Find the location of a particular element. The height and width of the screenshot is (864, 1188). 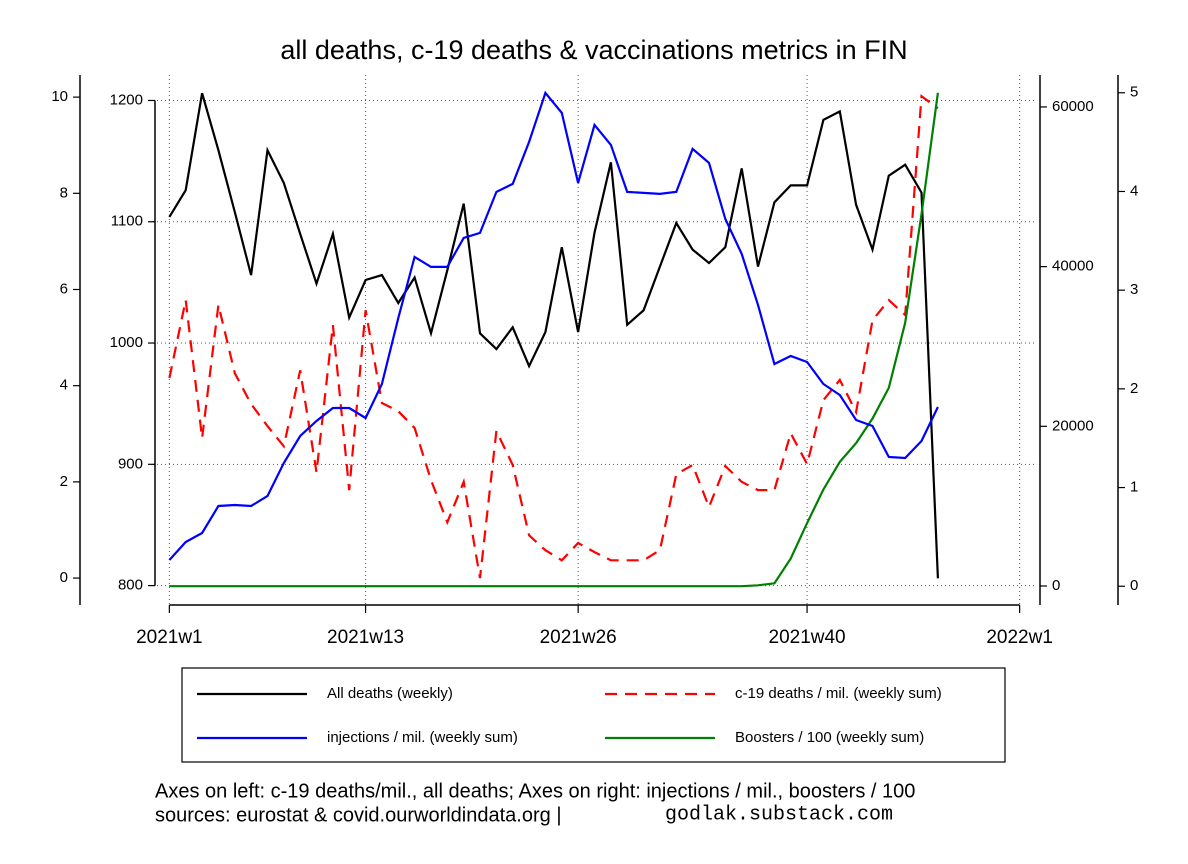

legend-label: Boosters / 100 (weekly sum) is located at coordinates (829, 737).